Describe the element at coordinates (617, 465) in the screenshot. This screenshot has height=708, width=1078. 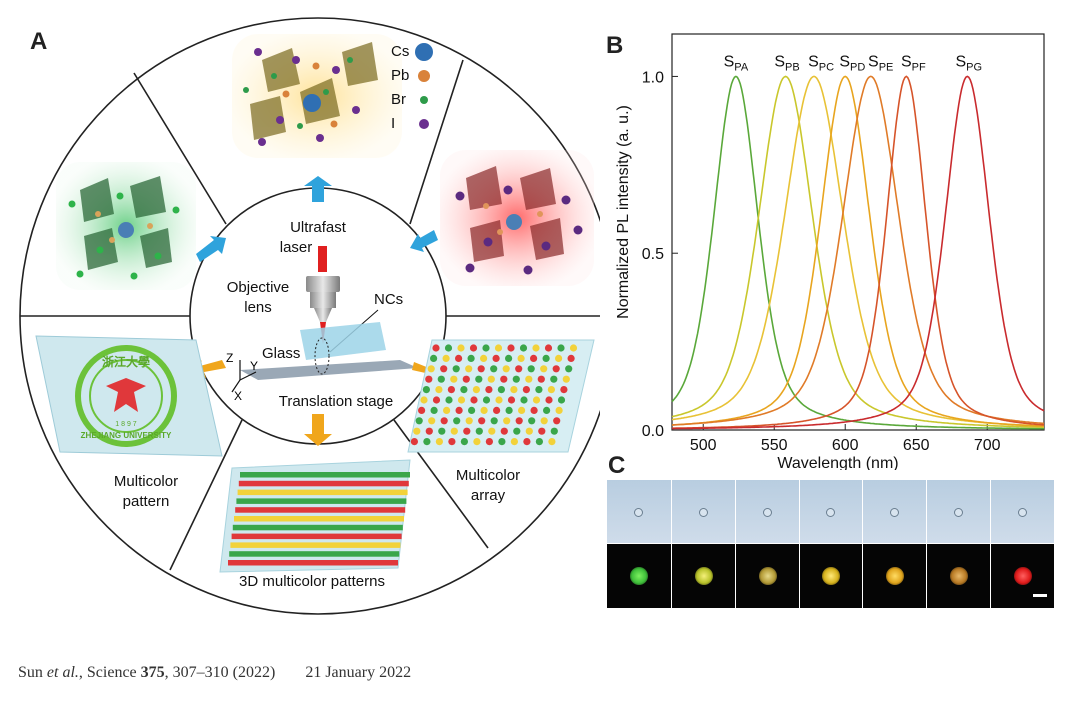
I see `panel-c-letter: C` at that location.